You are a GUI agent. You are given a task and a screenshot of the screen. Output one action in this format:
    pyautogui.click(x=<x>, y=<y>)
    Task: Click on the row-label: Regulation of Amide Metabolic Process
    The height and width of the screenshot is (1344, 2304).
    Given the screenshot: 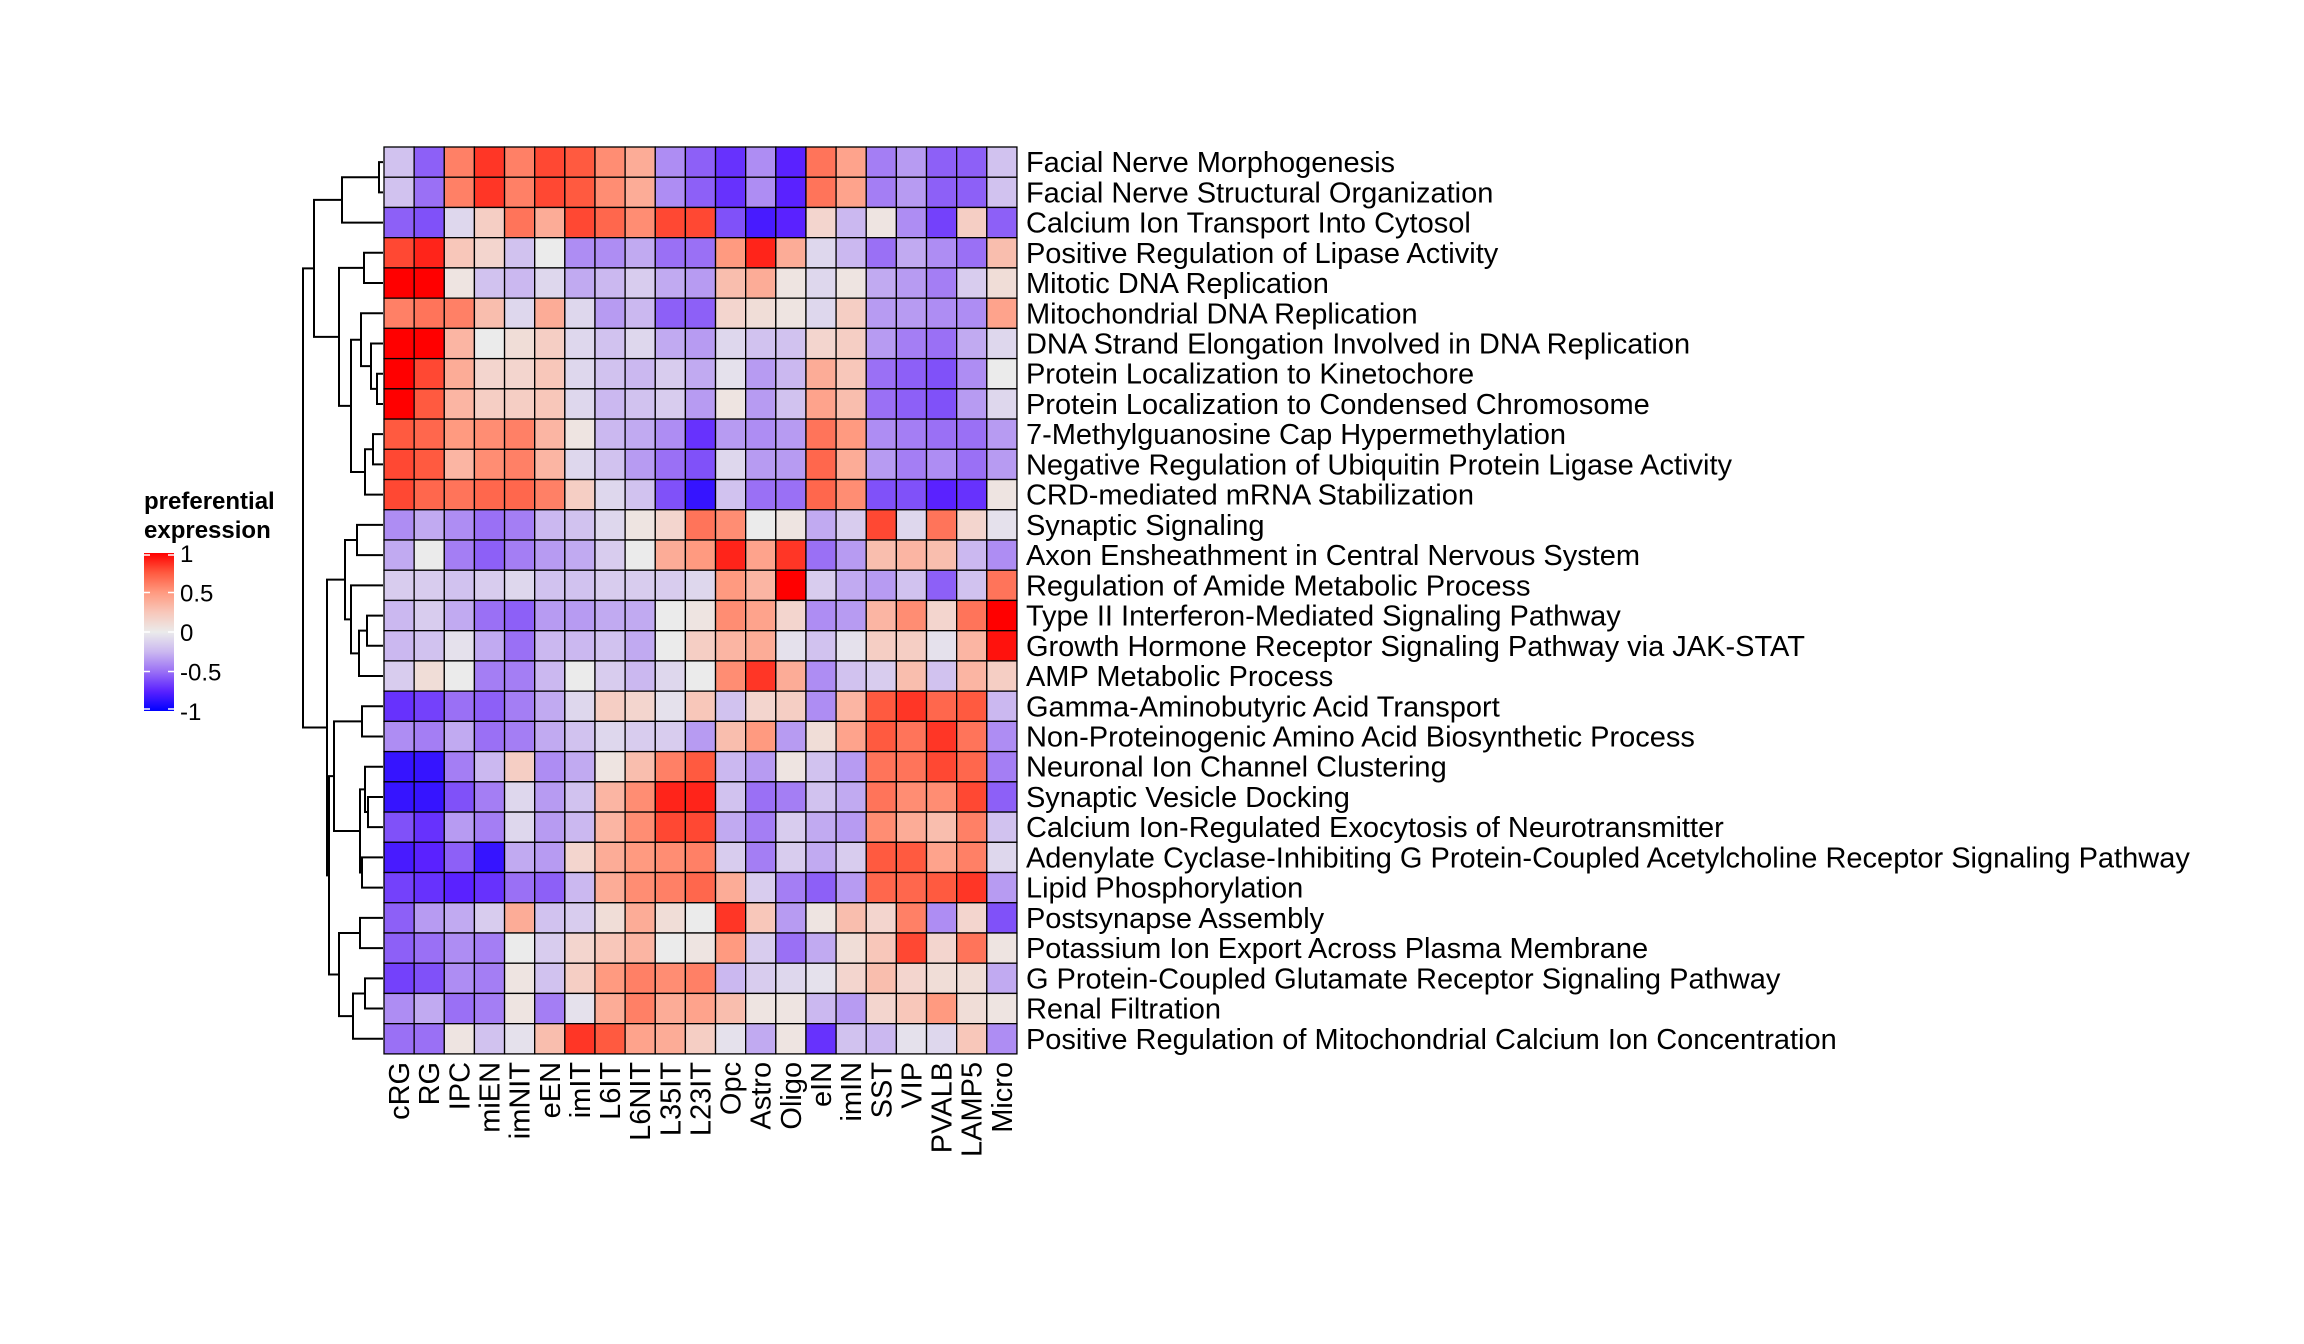 What is the action you would take?
    pyautogui.click(x=1278, y=586)
    